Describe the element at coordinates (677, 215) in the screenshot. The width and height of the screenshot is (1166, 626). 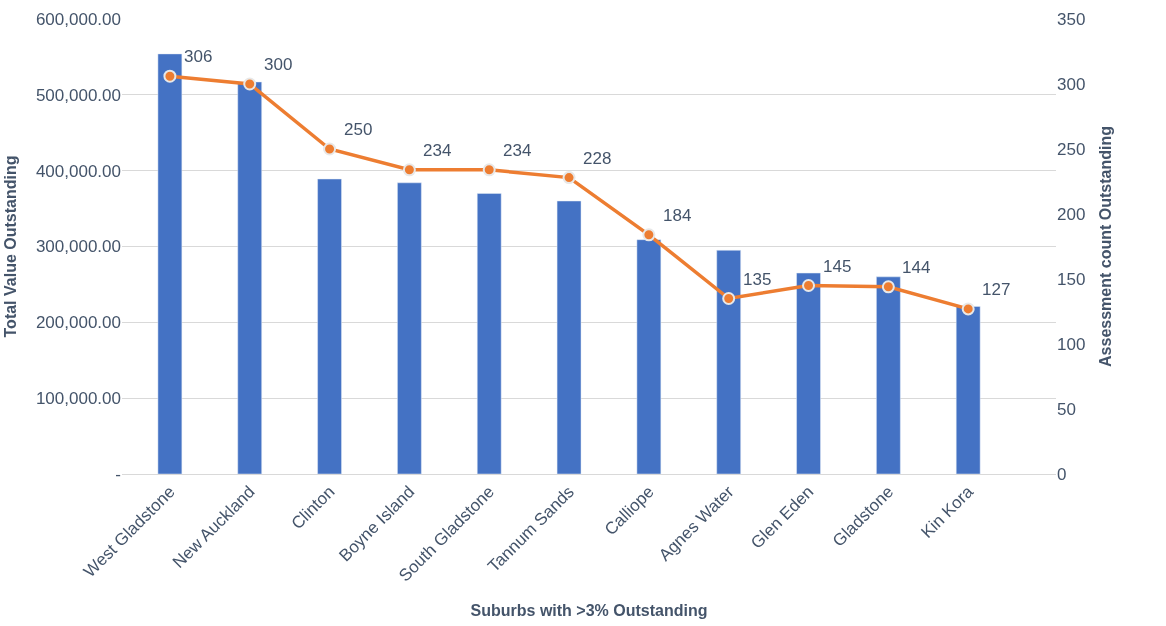
I see `data-label: 184` at that location.